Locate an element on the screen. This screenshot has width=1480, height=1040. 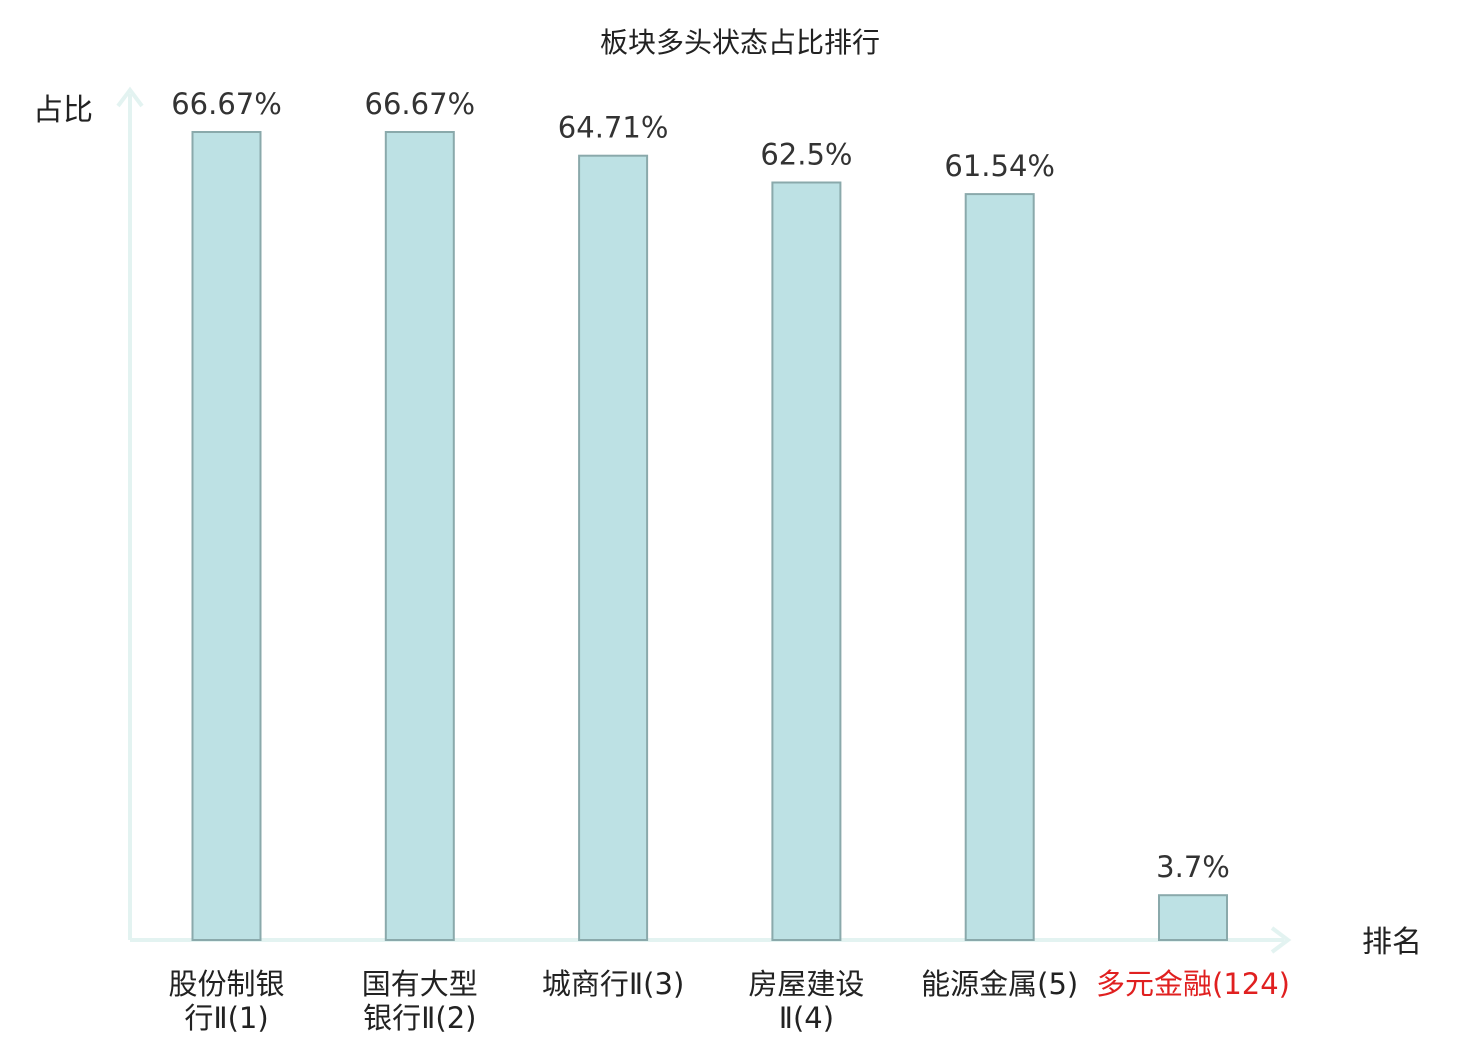
category-label-1: 国有大型银行Ⅱ(2) is located at coordinates (420, 1001).